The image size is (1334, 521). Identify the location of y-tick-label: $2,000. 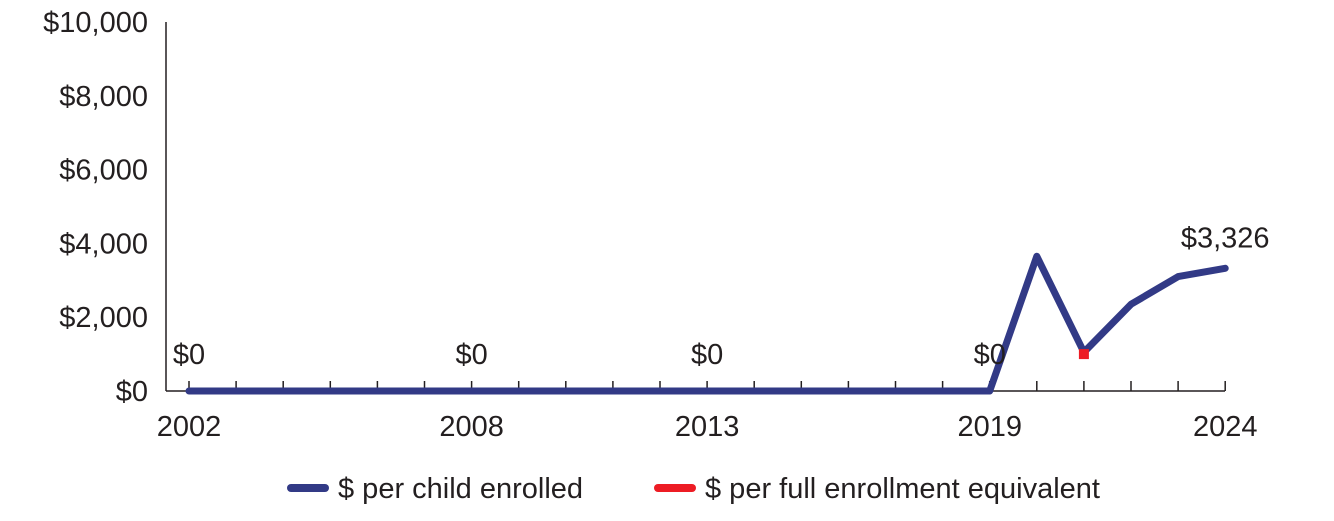
(103, 318).